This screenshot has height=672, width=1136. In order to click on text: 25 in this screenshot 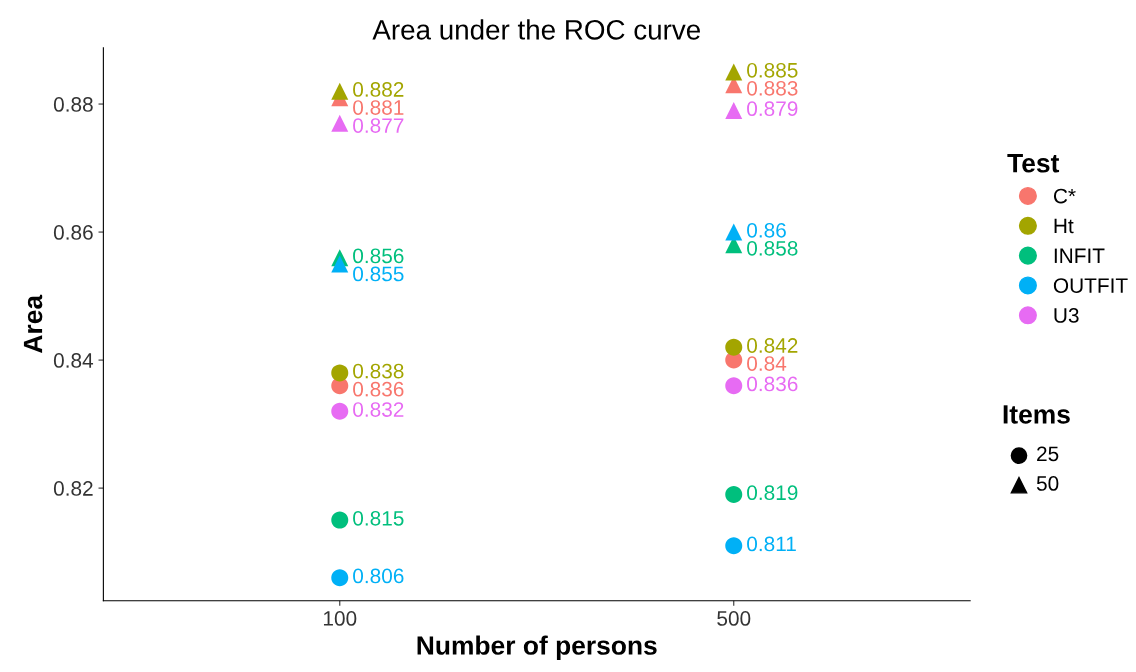, I will do `click(1048, 454)`.